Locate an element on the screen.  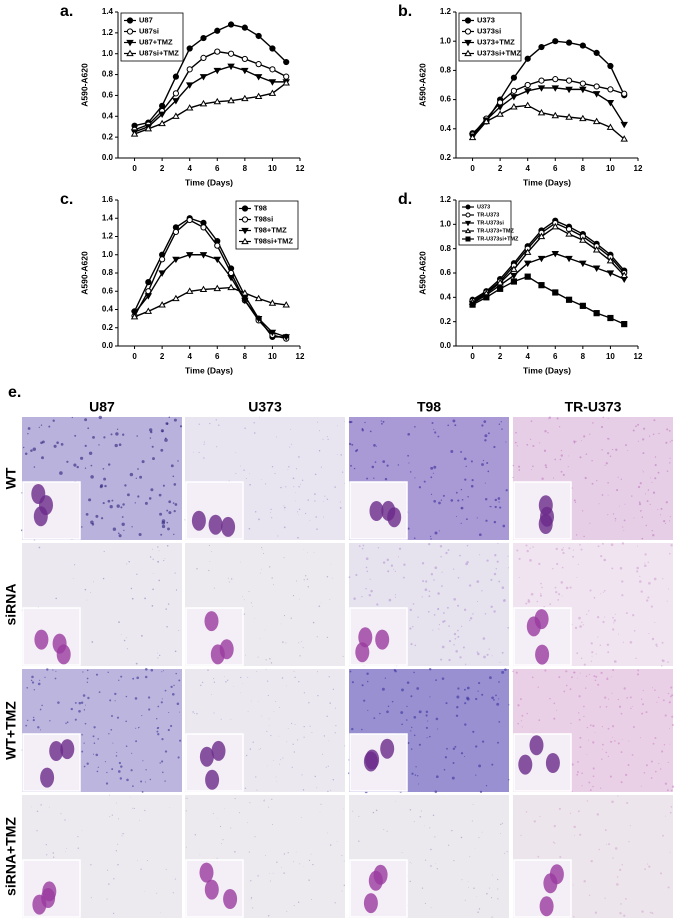
x-tick-label: 2 is located at coordinates (500, 168).